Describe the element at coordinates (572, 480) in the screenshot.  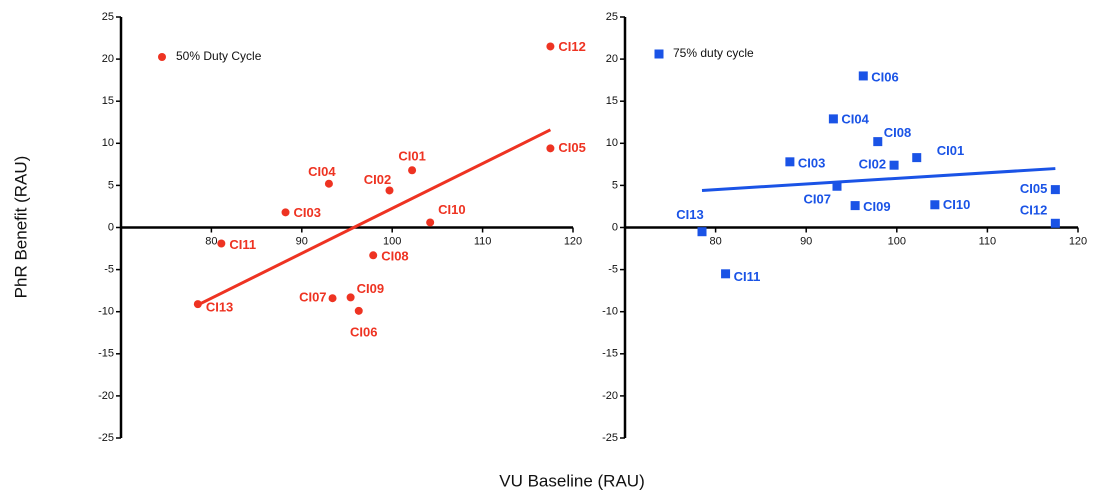
I see `x-axis-title: VU Baseline (RAU)` at that location.